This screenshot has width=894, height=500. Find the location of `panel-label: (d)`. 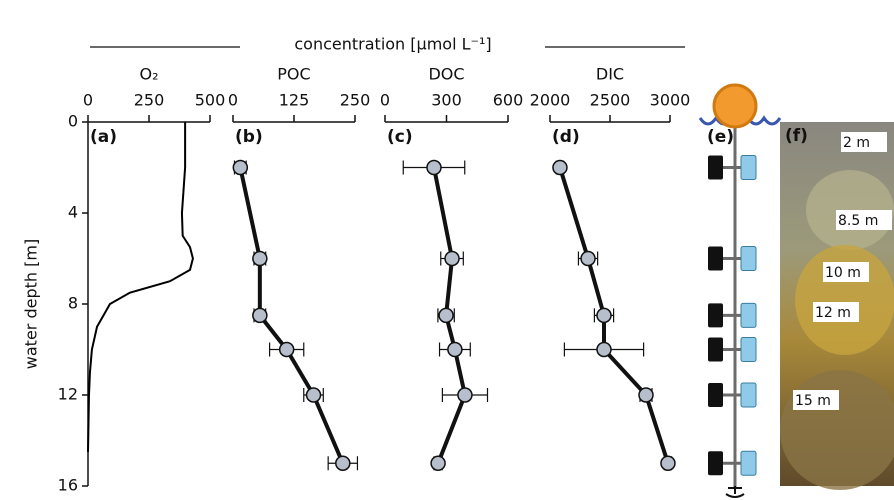

panel-label: (d) is located at coordinates (566, 137).